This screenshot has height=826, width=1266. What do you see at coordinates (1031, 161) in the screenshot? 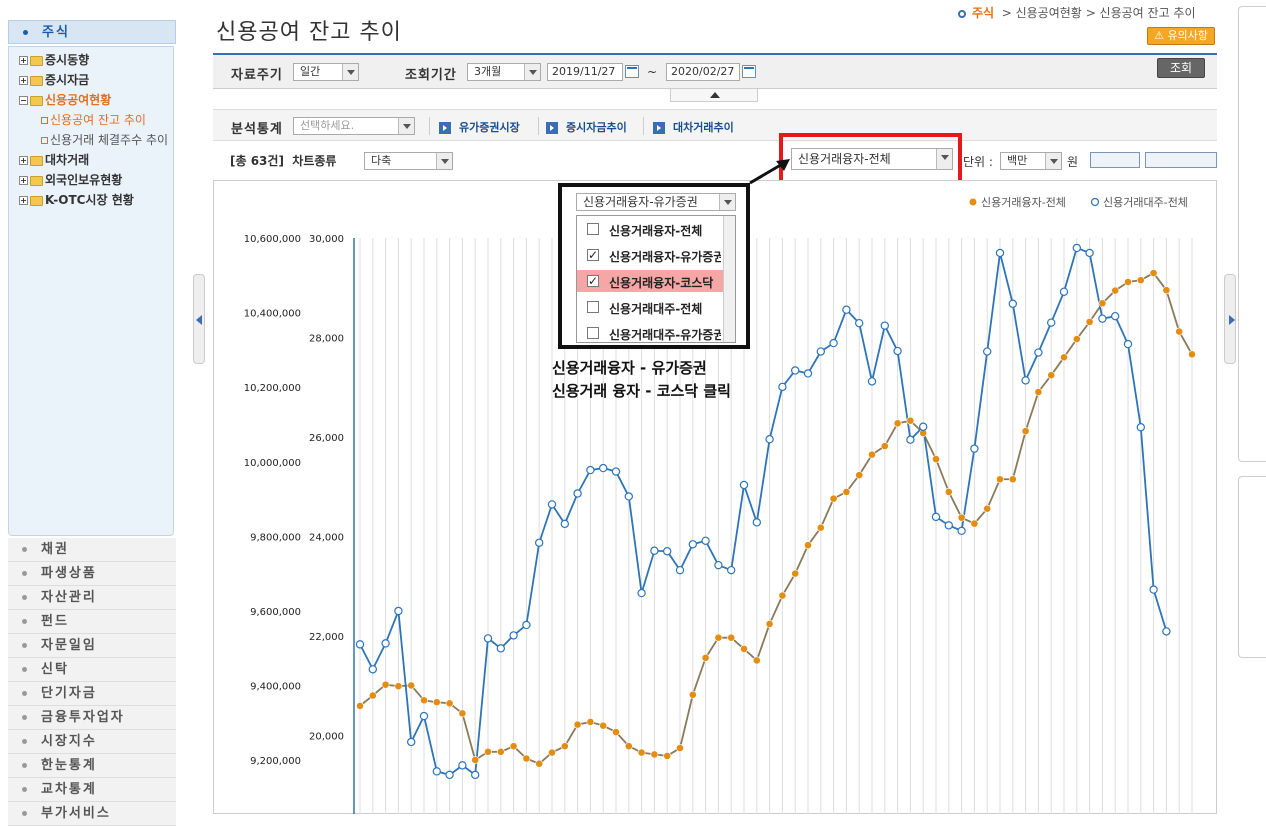
I see `unit-select: 백만` at bounding box center [1031, 161].